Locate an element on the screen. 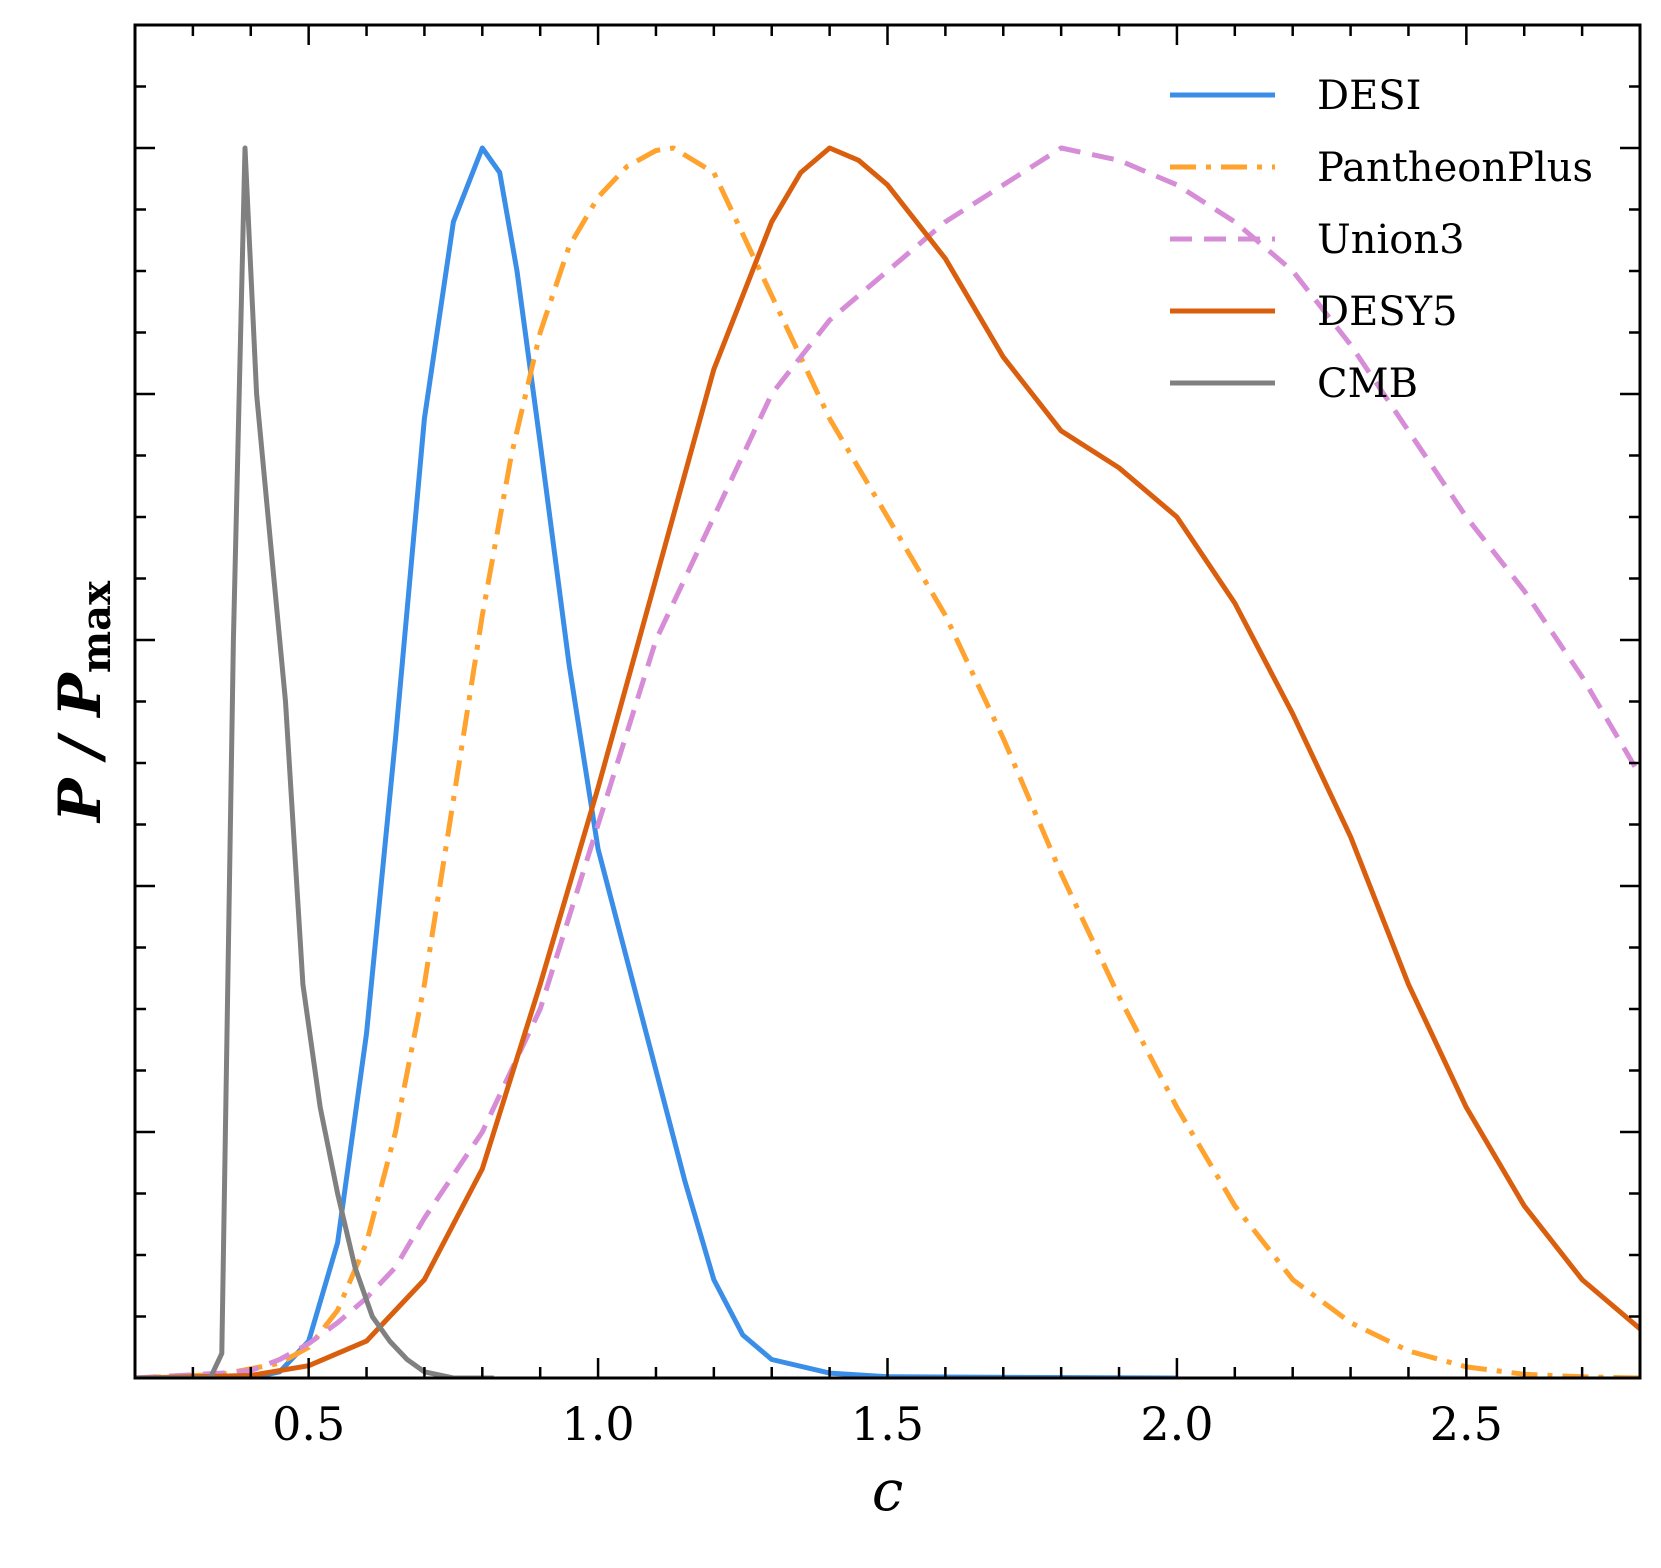 The width and height of the screenshot is (1661, 1568). x-tick-label: 2.5 is located at coordinates (1466, 1424).